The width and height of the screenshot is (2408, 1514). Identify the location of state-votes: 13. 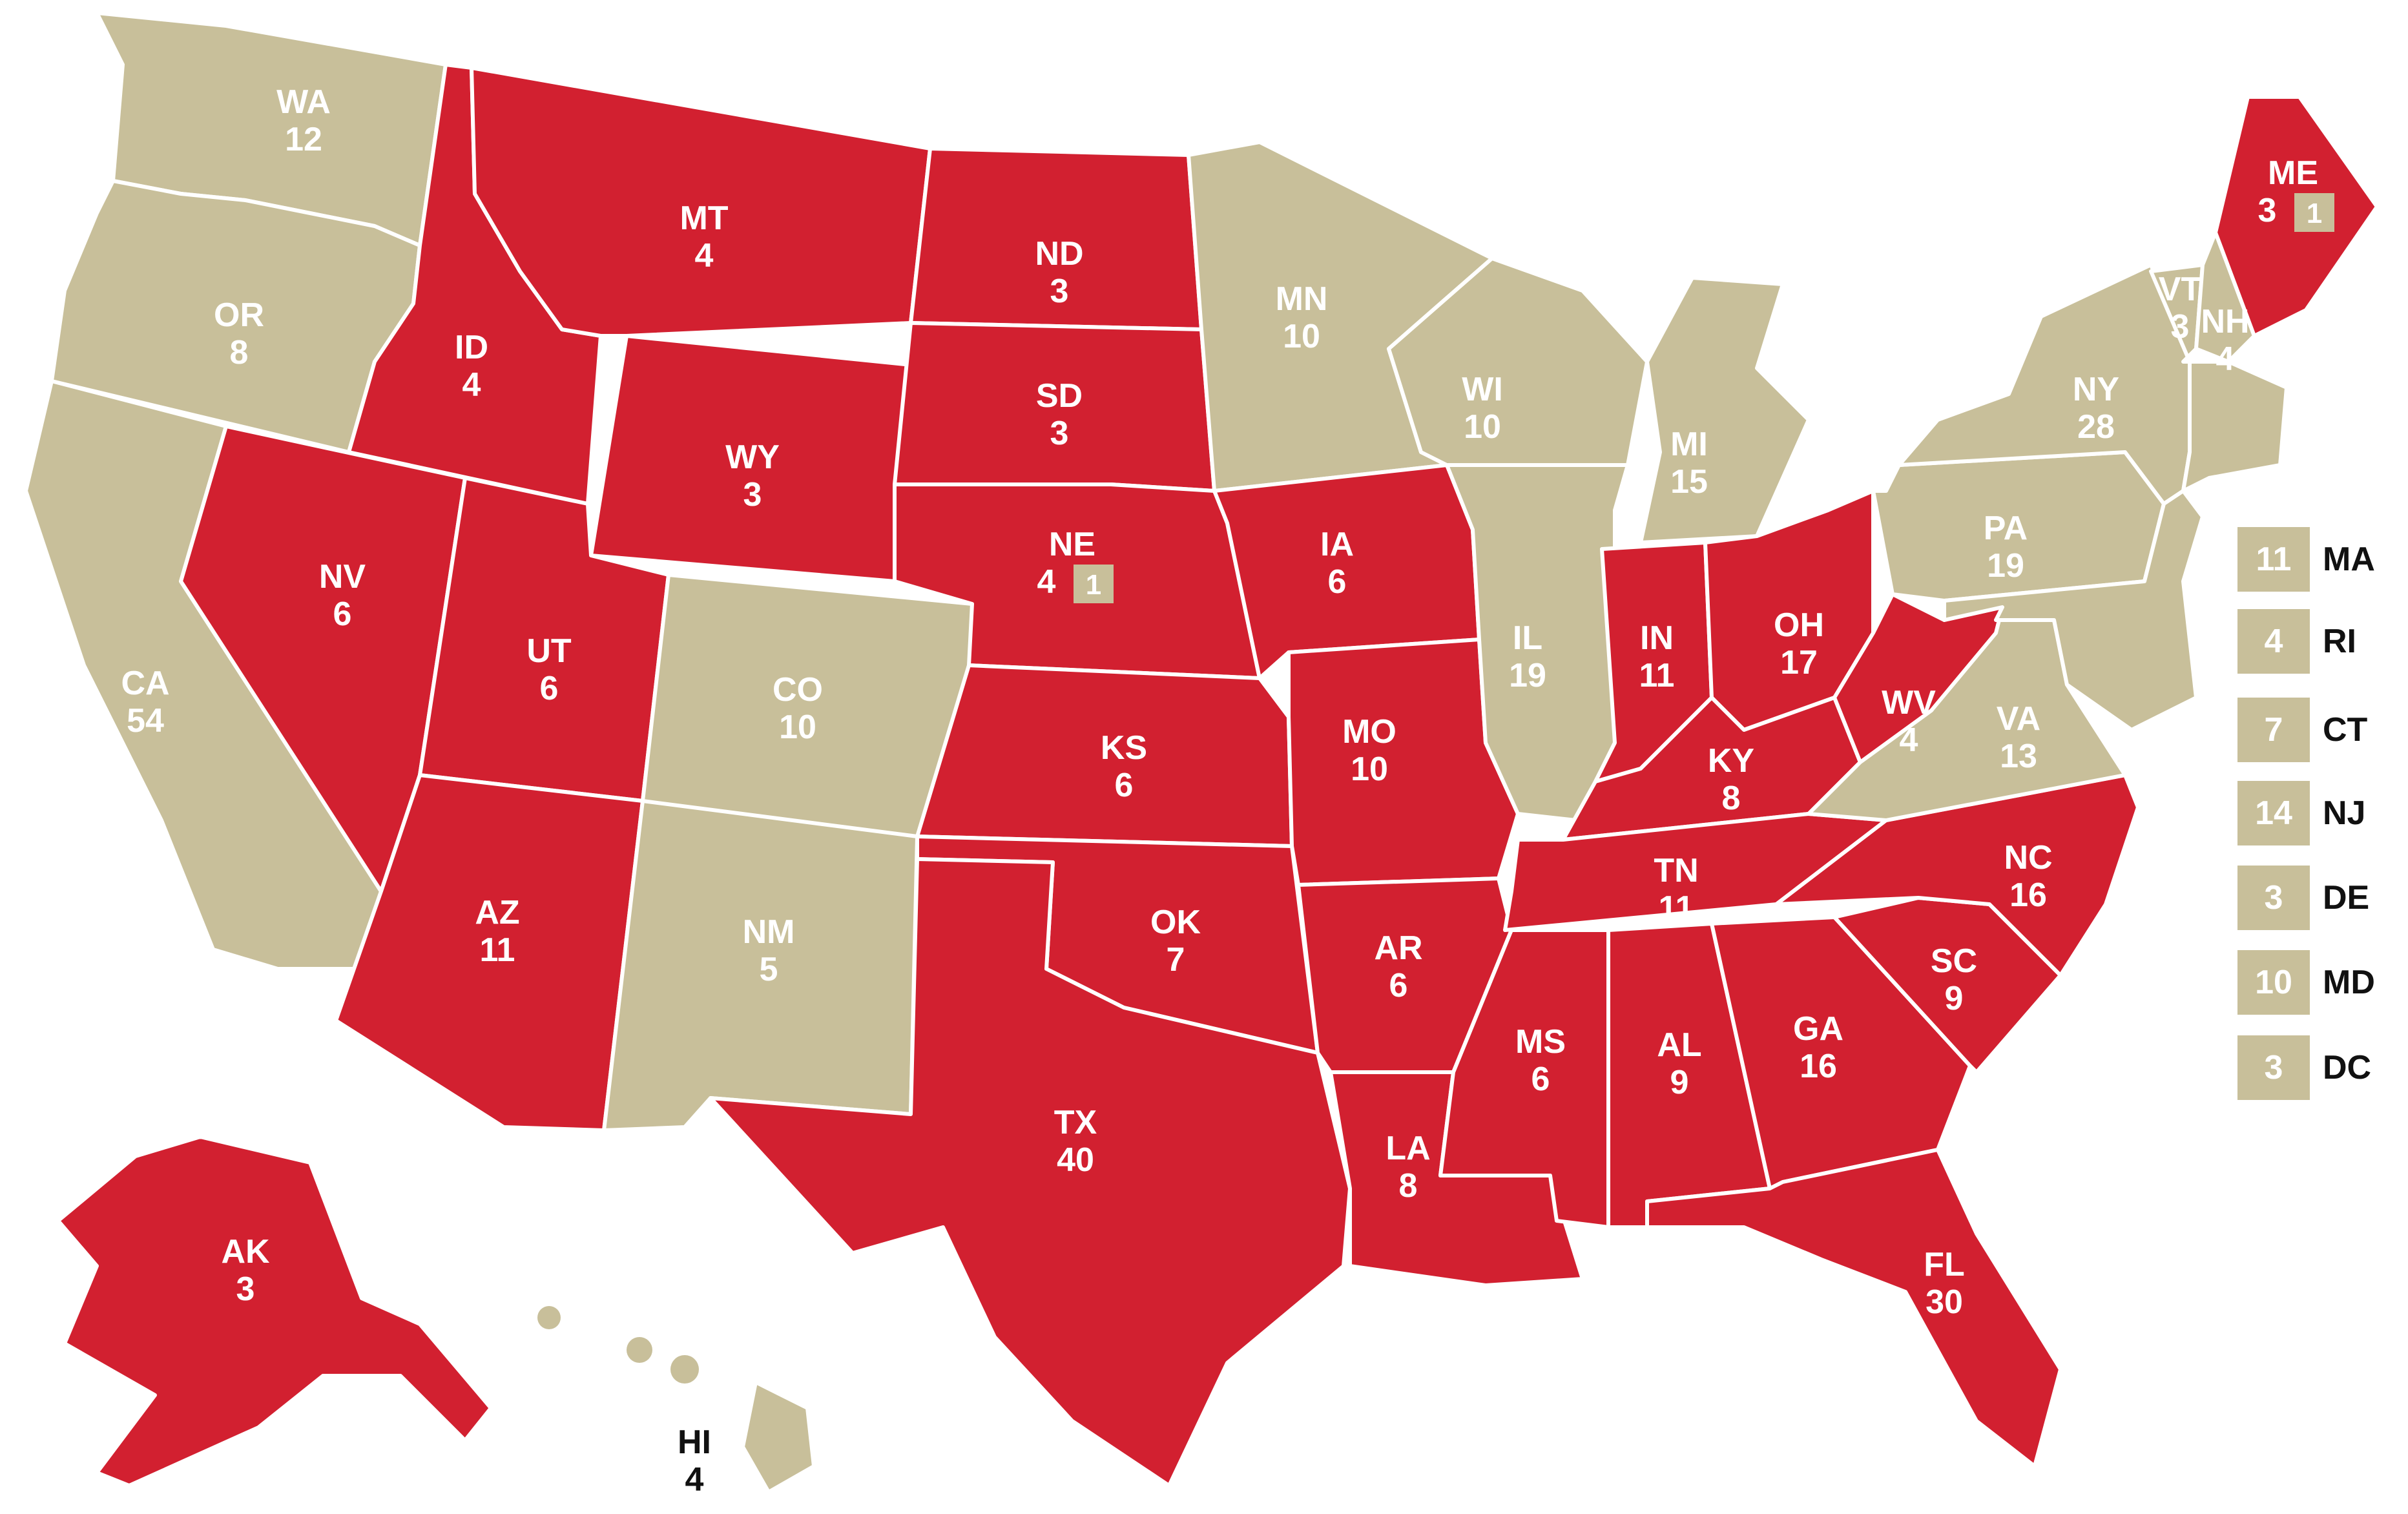
(2018, 756).